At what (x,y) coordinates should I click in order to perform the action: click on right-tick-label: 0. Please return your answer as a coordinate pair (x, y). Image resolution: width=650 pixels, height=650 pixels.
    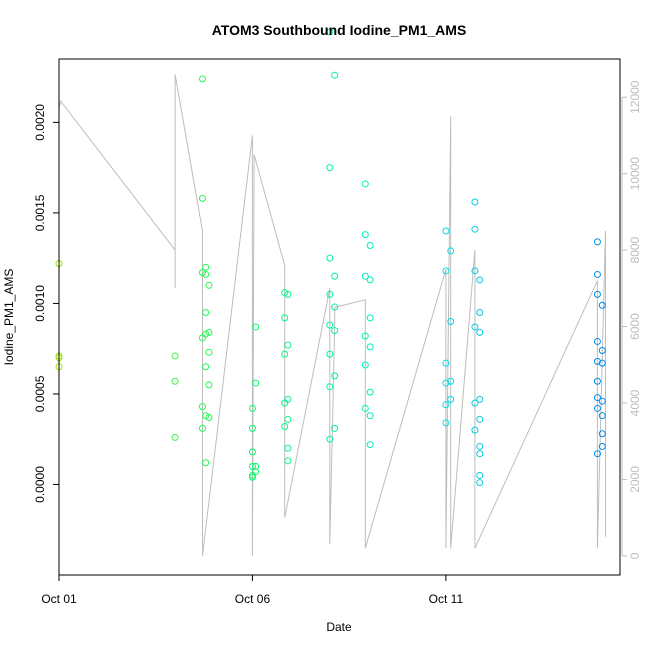
    Looking at the image, I should click on (635, 555).